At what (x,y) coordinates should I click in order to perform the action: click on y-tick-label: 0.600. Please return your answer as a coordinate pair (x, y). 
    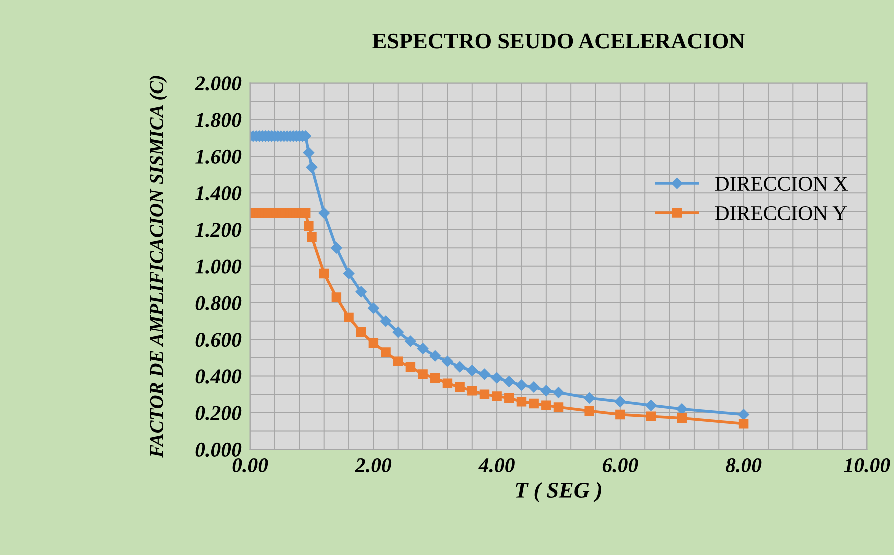
    Looking at the image, I should click on (219, 340).